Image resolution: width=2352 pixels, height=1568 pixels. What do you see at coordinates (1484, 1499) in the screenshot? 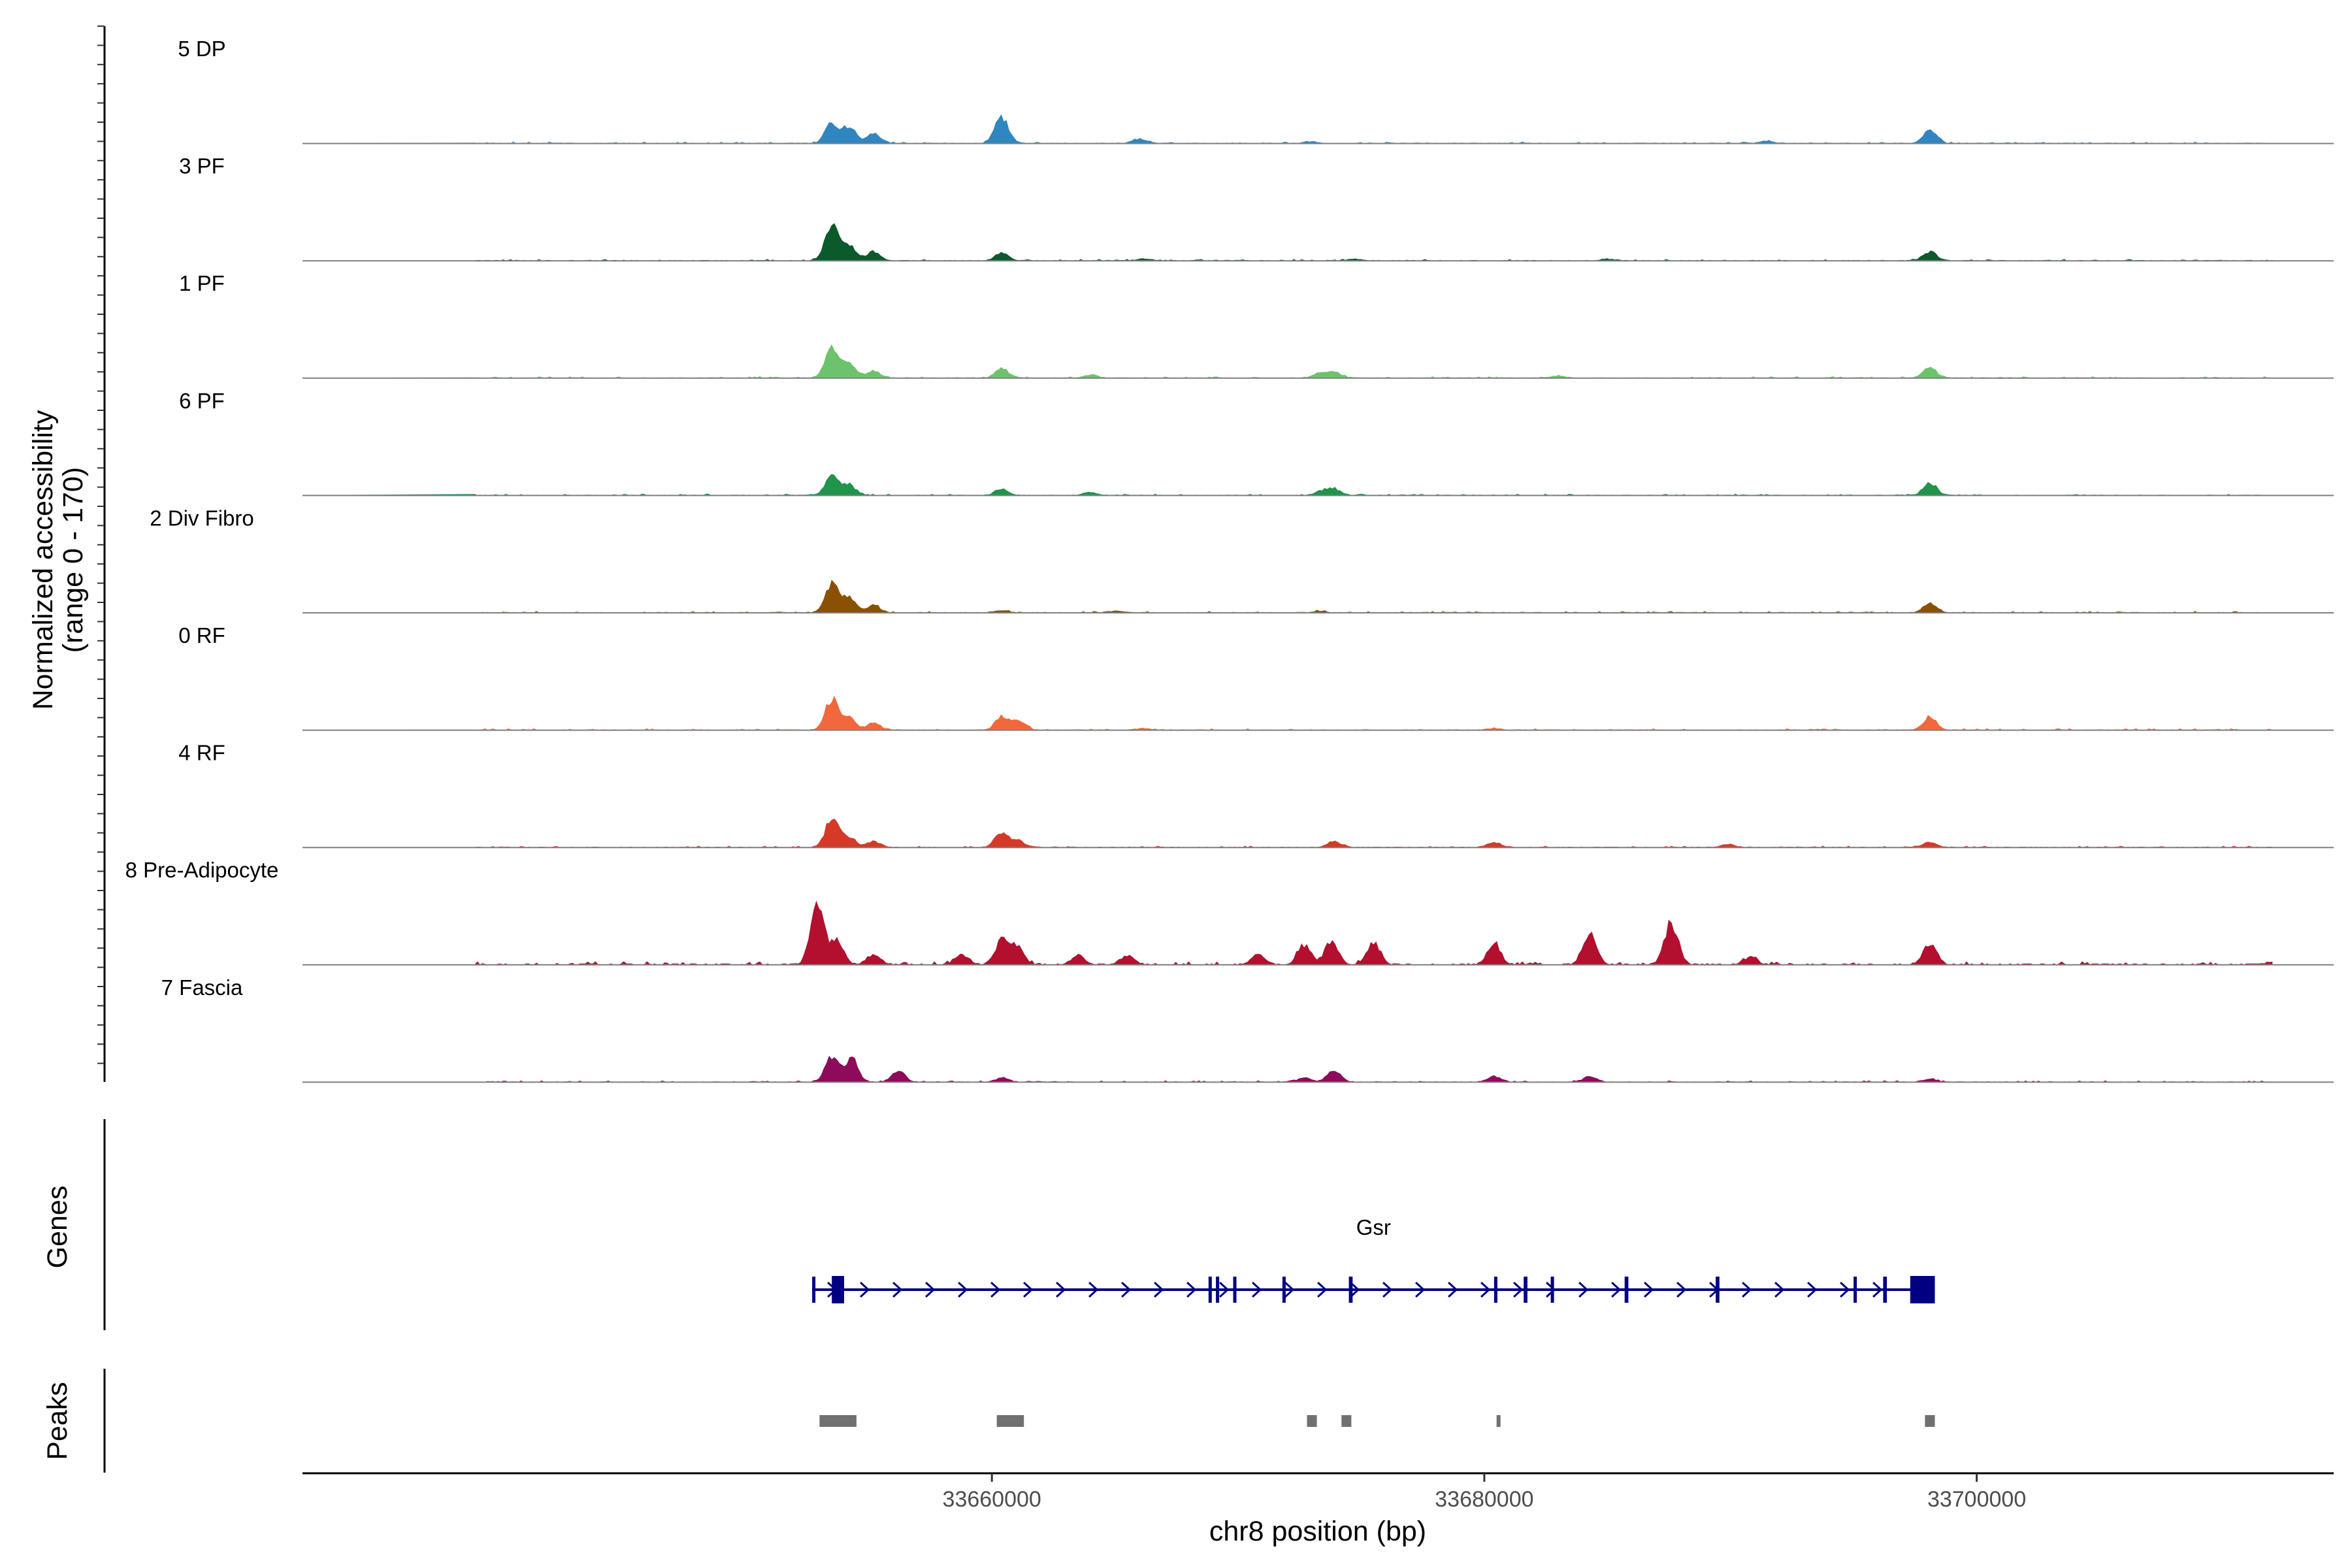
I see `x-tick-label: 33680000` at bounding box center [1484, 1499].